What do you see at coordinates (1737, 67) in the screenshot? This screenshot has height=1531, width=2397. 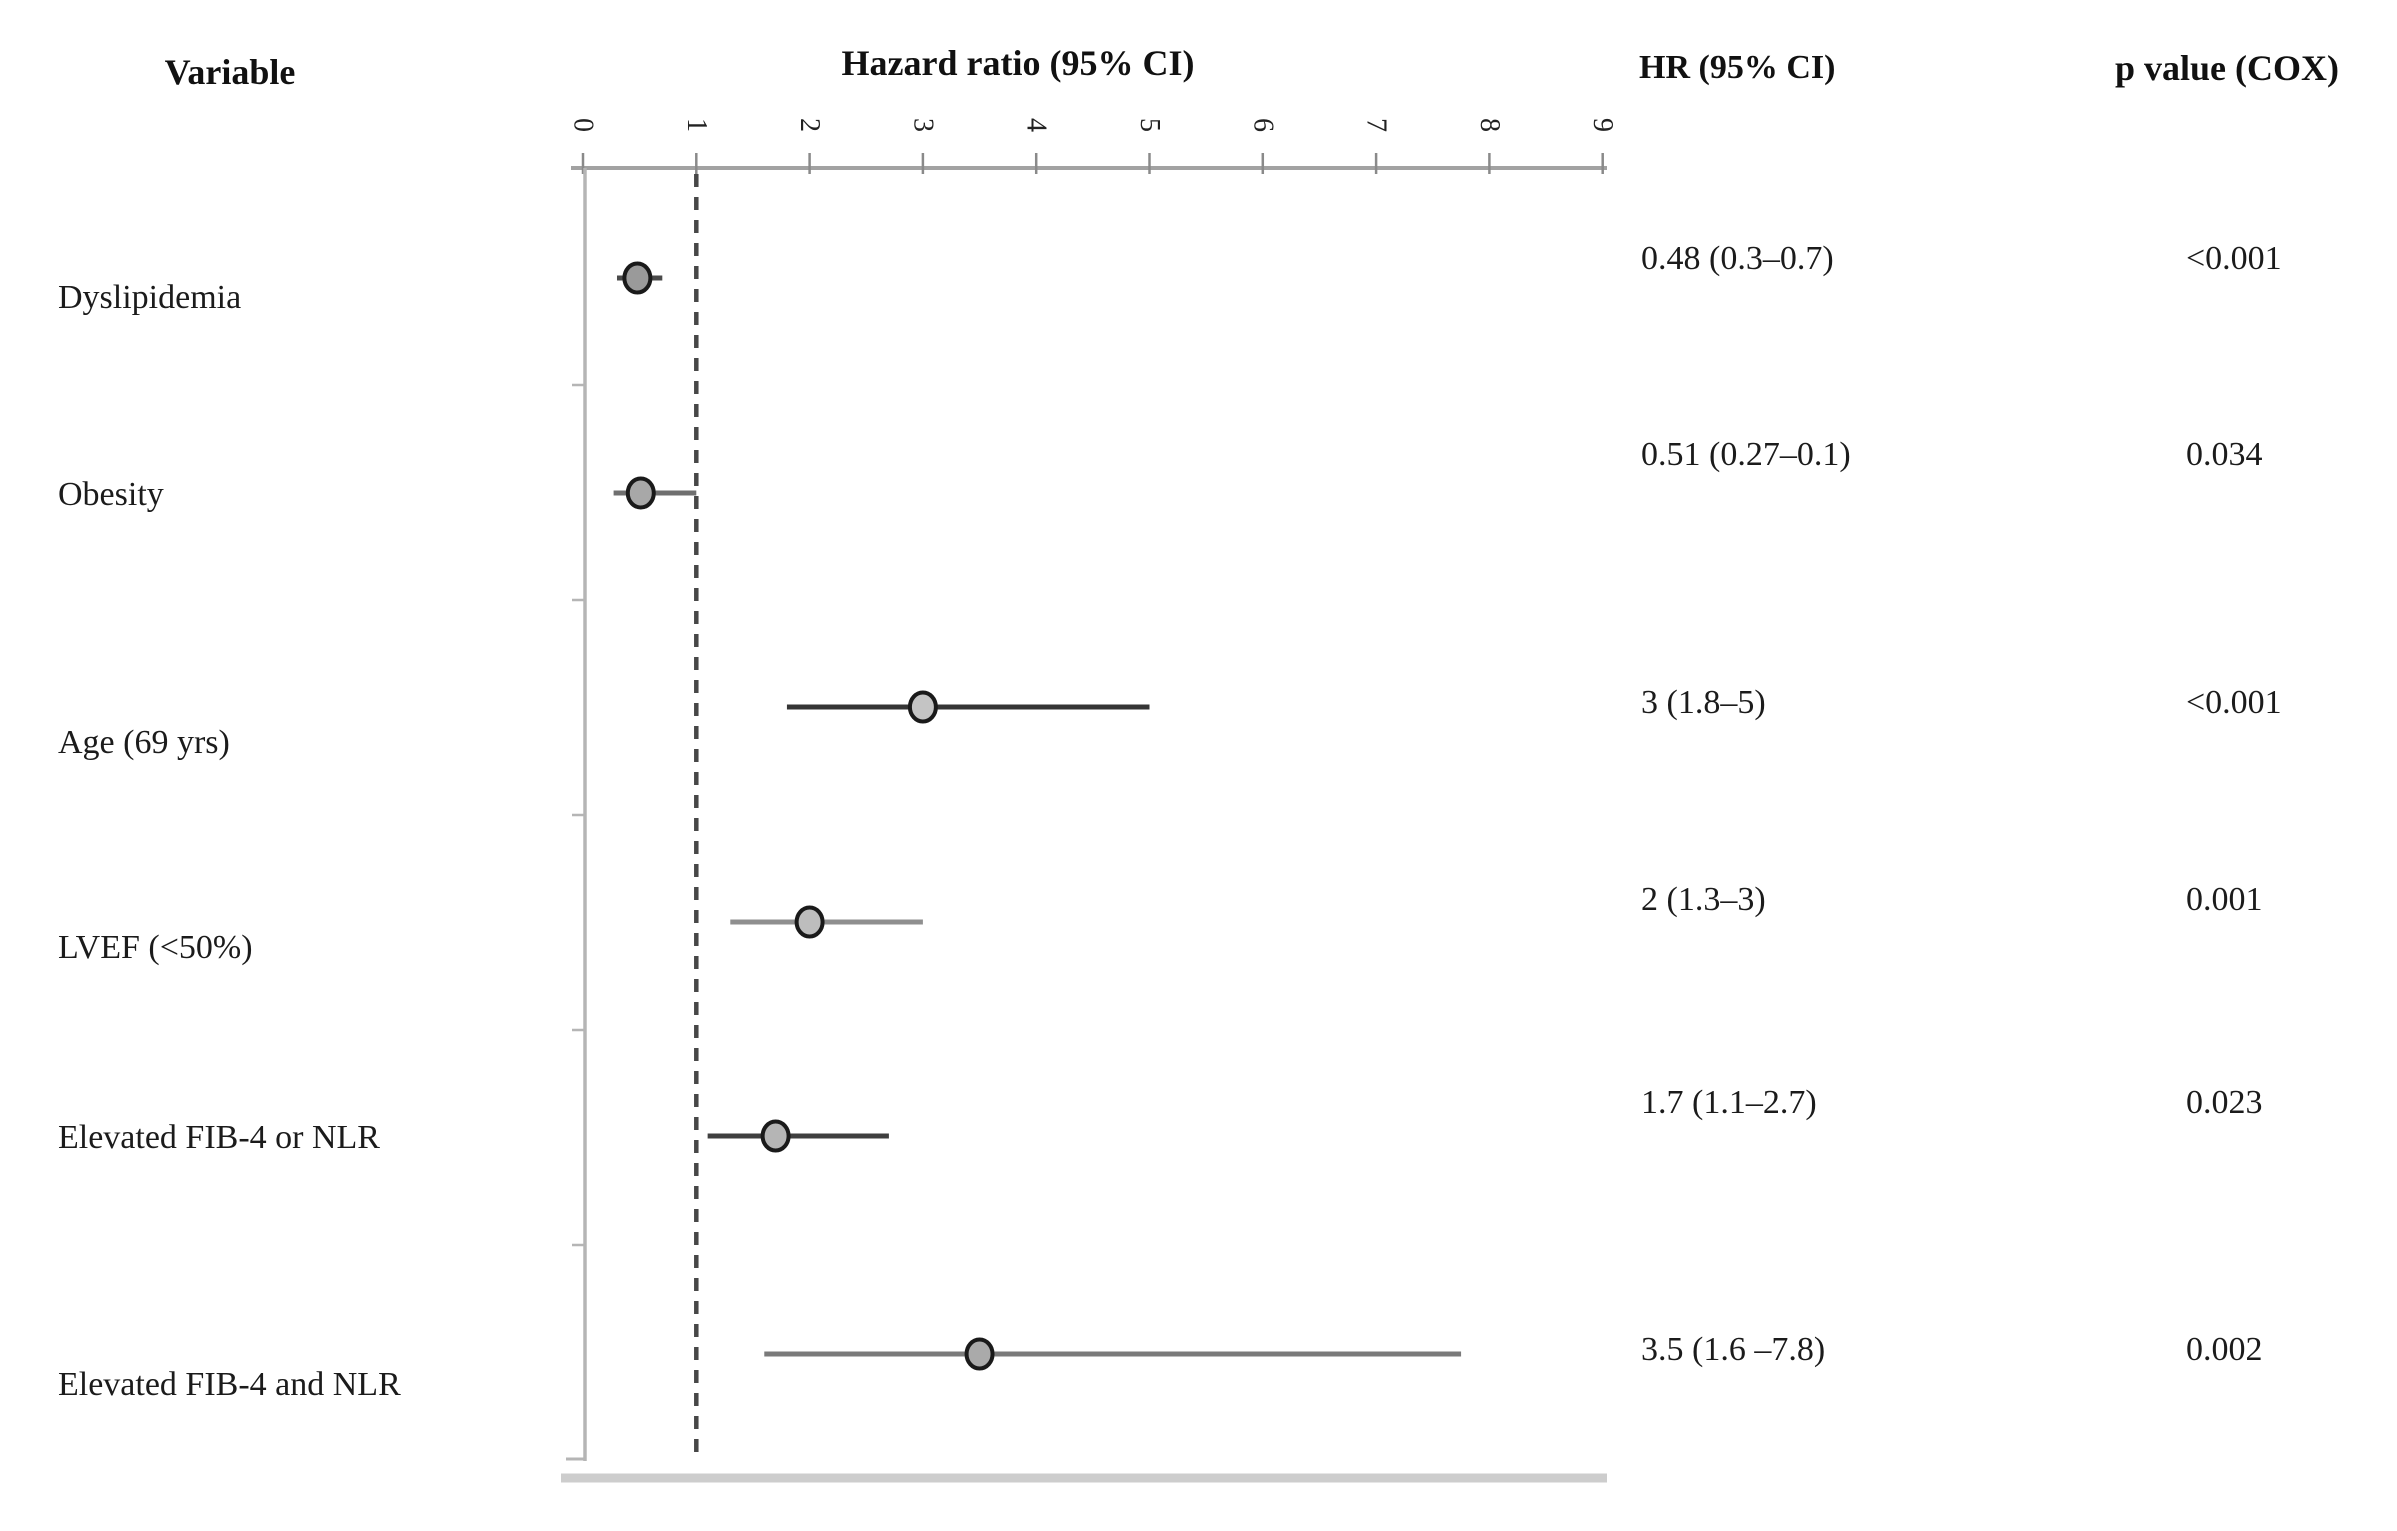 I see `hr-column-header: HR (95% CI)` at bounding box center [1737, 67].